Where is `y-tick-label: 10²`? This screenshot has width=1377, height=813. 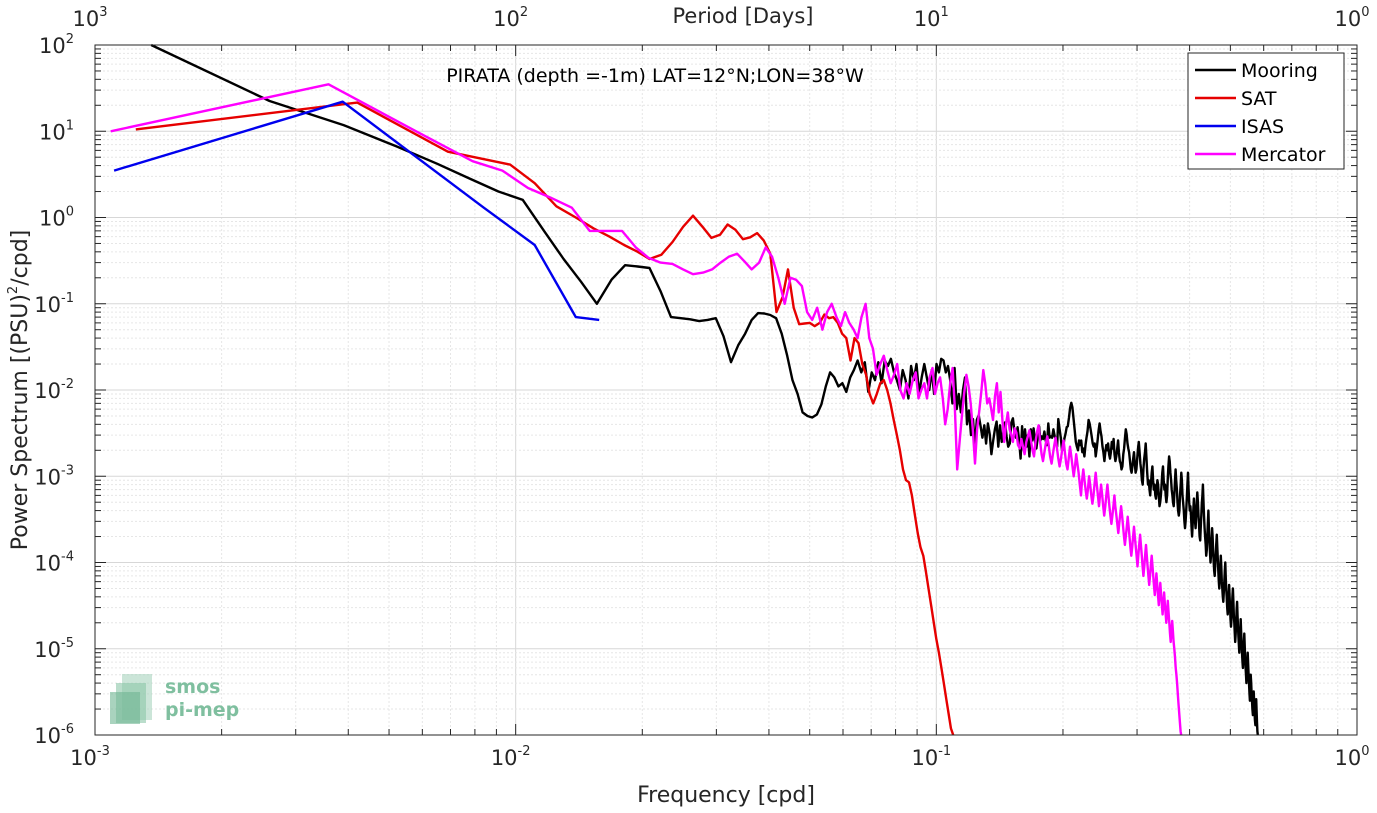
y-tick-label: 10² is located at coordinates (56, 45).